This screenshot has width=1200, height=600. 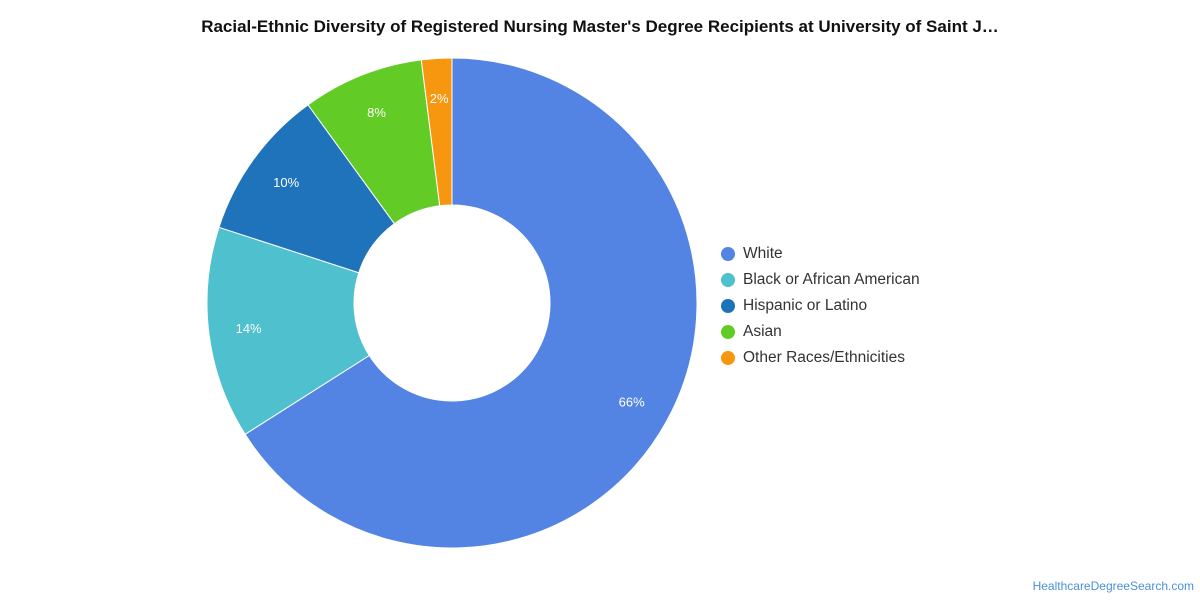 I want to click on legend-label: Black or African American, so click(x=831, y=279).